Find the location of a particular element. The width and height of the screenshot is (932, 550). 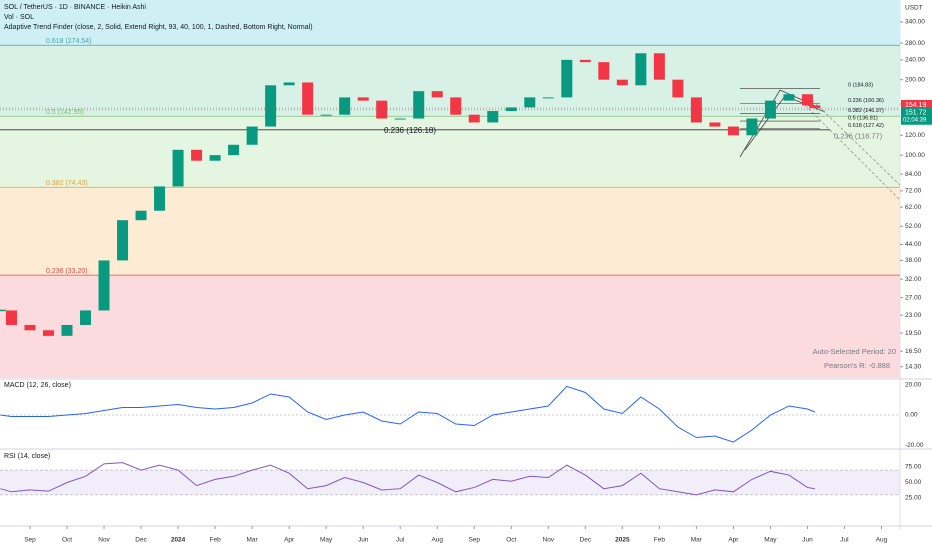

x-tick-label: Aug is located at coordinates (882, 540).